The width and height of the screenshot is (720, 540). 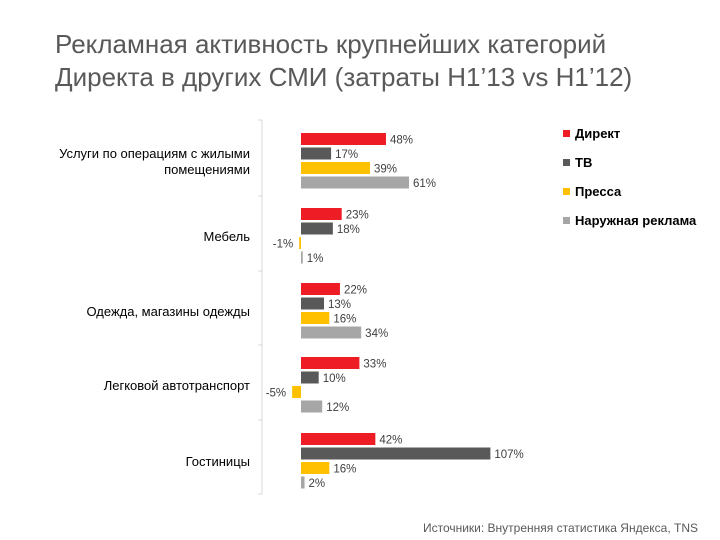 What do you see at coordinates (374, 365) in the screenshot?
I see `data-label: 33%` at bounding box center [374, 365].